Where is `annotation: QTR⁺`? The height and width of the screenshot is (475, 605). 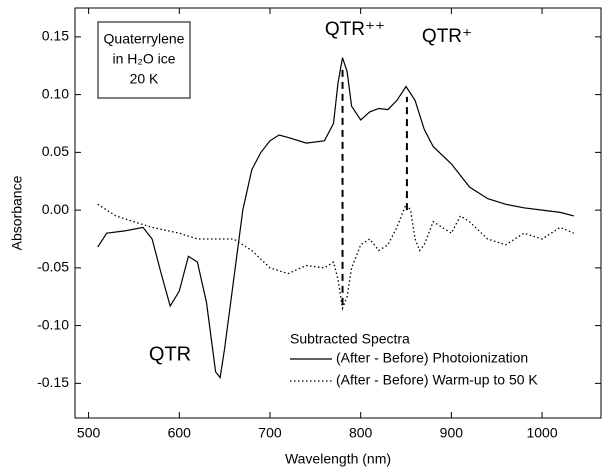
annotation: QTR⁺ is located at coordinates (447, 36).